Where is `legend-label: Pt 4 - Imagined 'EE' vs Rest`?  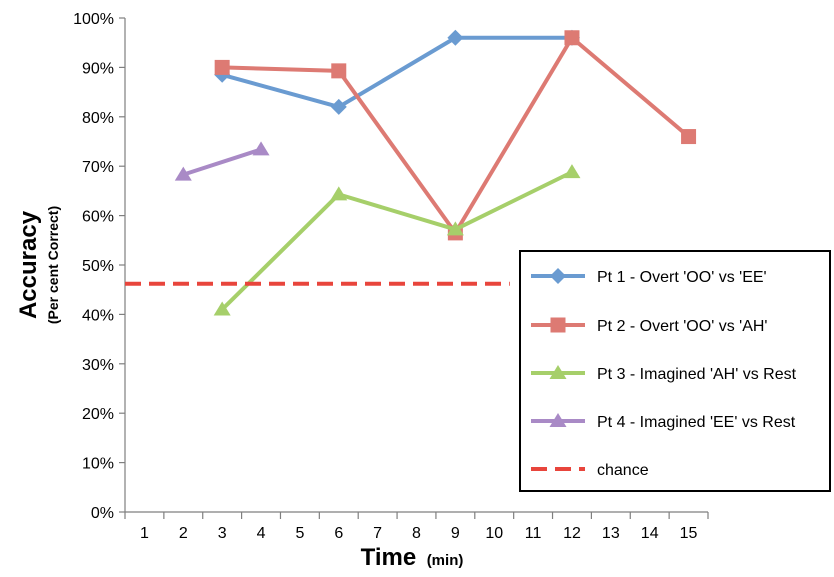
legend-label: Pt 4 - Imagined 'EE' vs Rest is located at coordinates (696, 422).